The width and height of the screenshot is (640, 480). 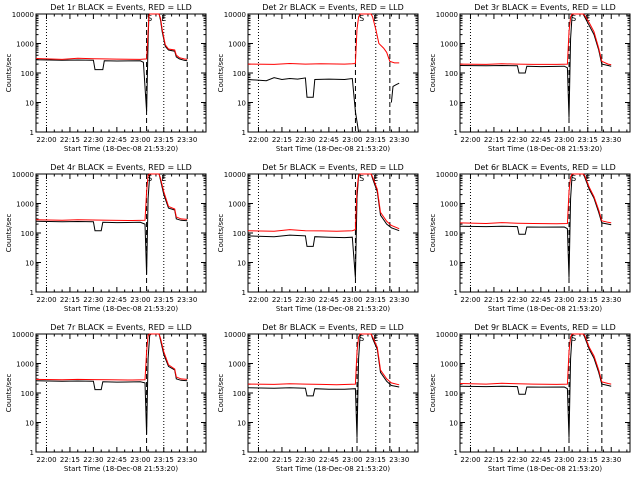 What do you see at coordinates (545, 167) in the screenshot?
I see `chart-title: Det 6r BLACK = Events, RED = LLD` at bounding box center [545, 167].